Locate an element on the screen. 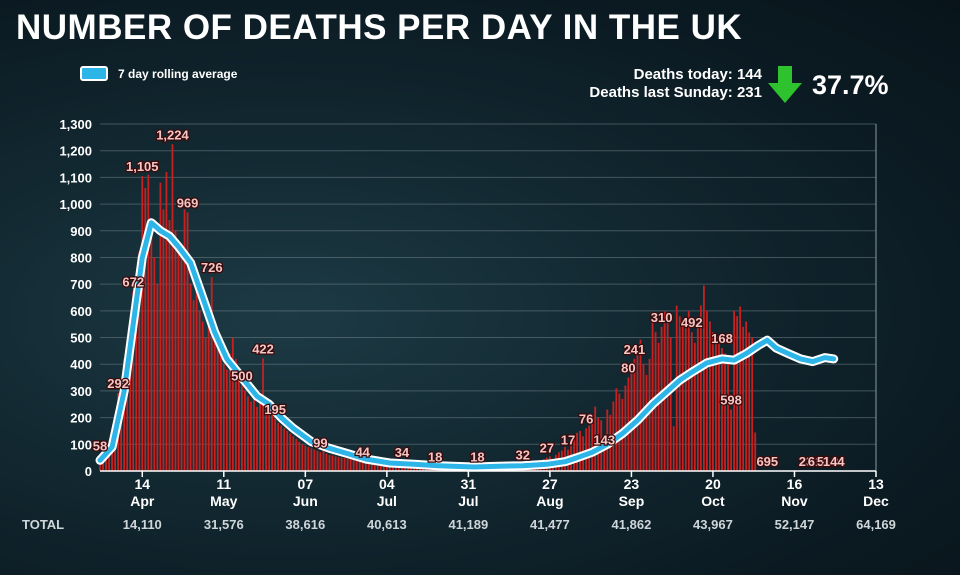 The width and height of the screenshot is (960, 575). total-value: 52,147 is located at coordinates (794, 524).